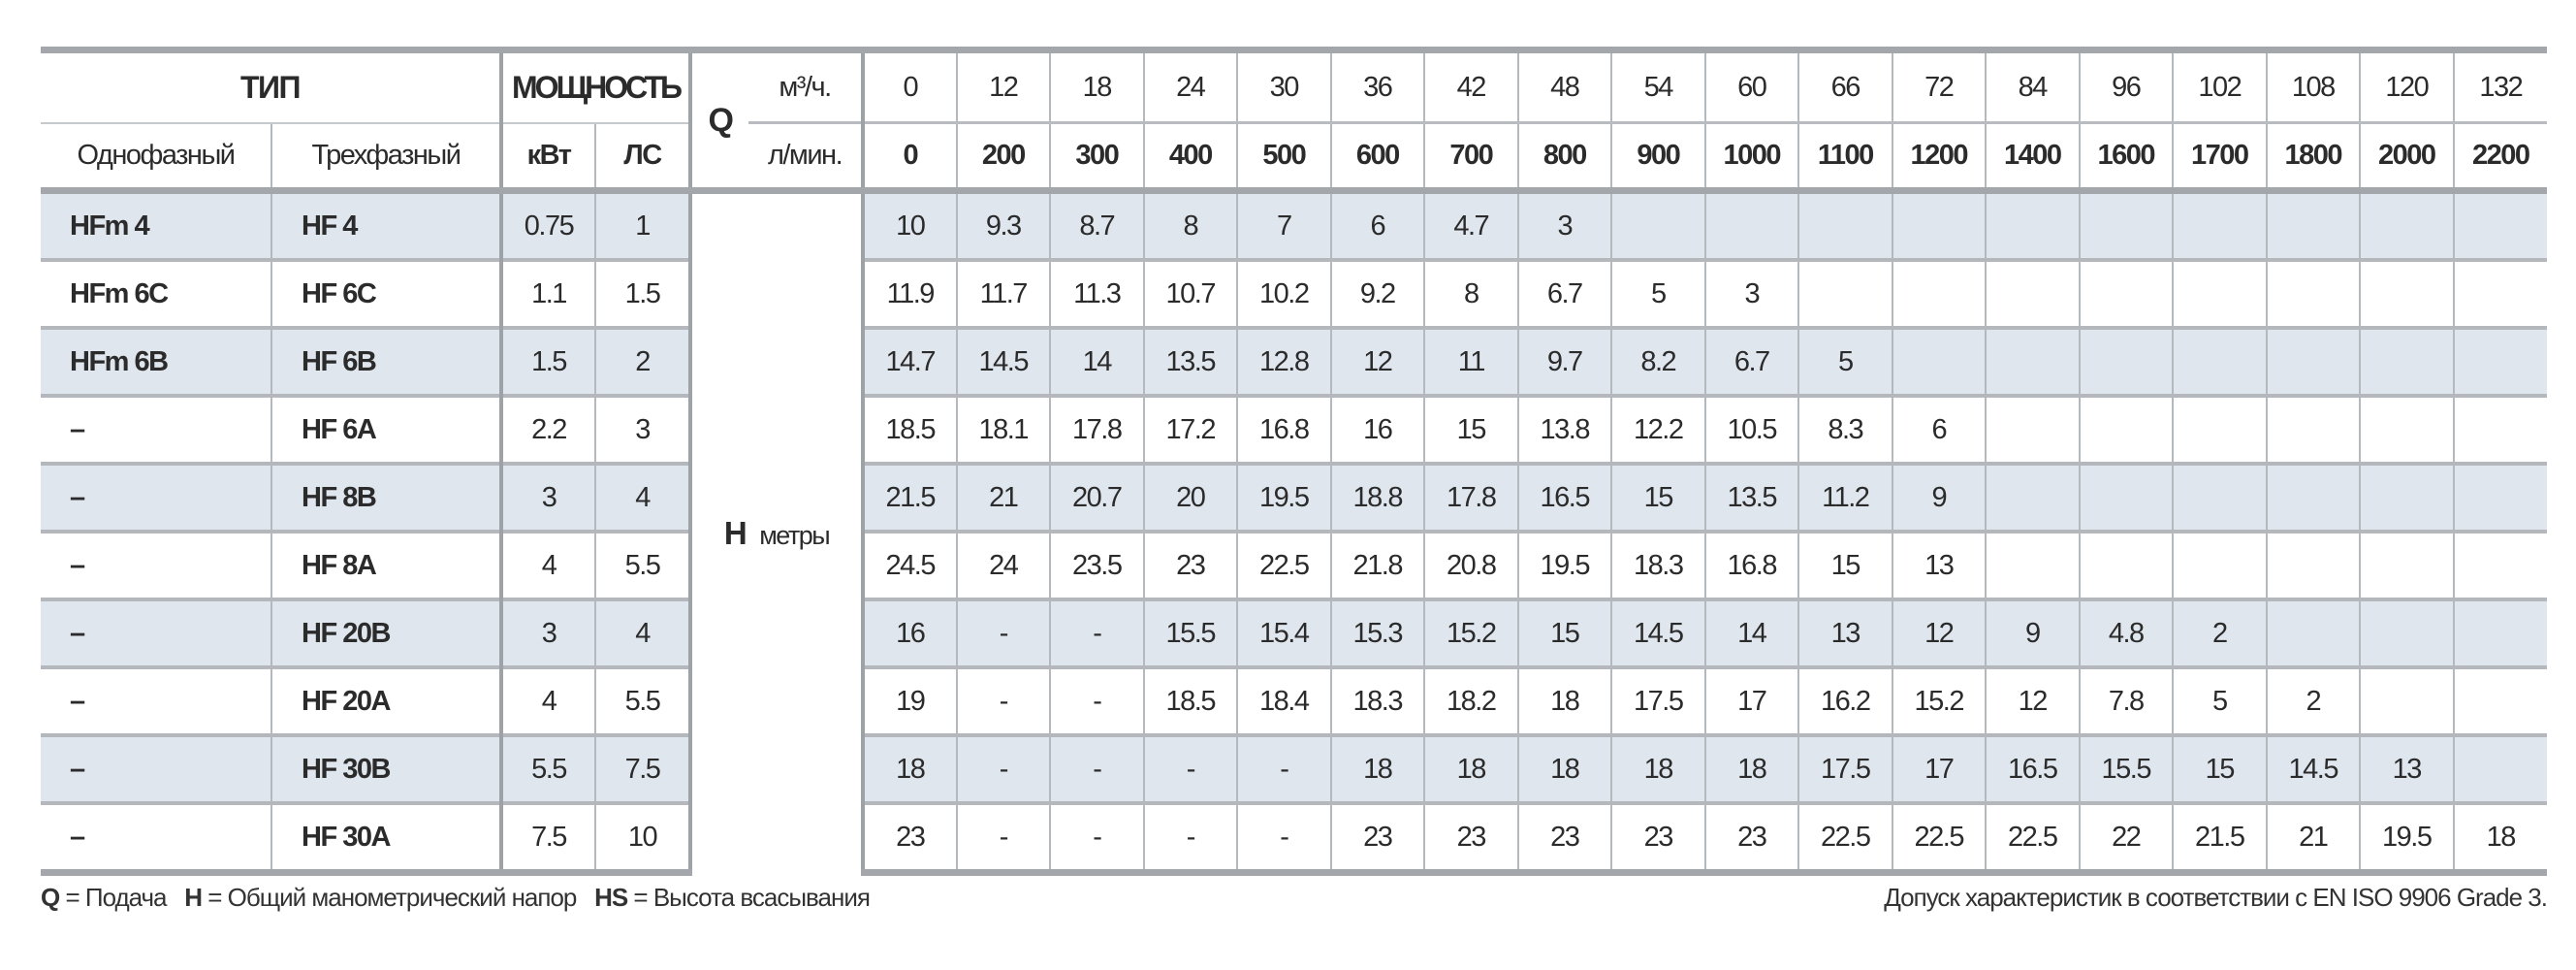  I want to click on head-value-cell: 18.5, so click(1190, 700).